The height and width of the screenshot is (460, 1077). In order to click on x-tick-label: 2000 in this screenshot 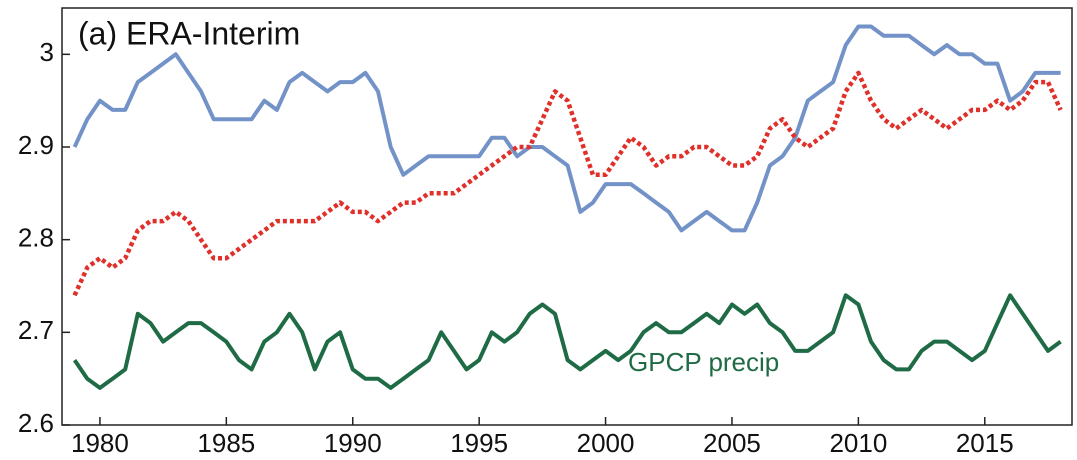, I will do `click(606, 443)`.